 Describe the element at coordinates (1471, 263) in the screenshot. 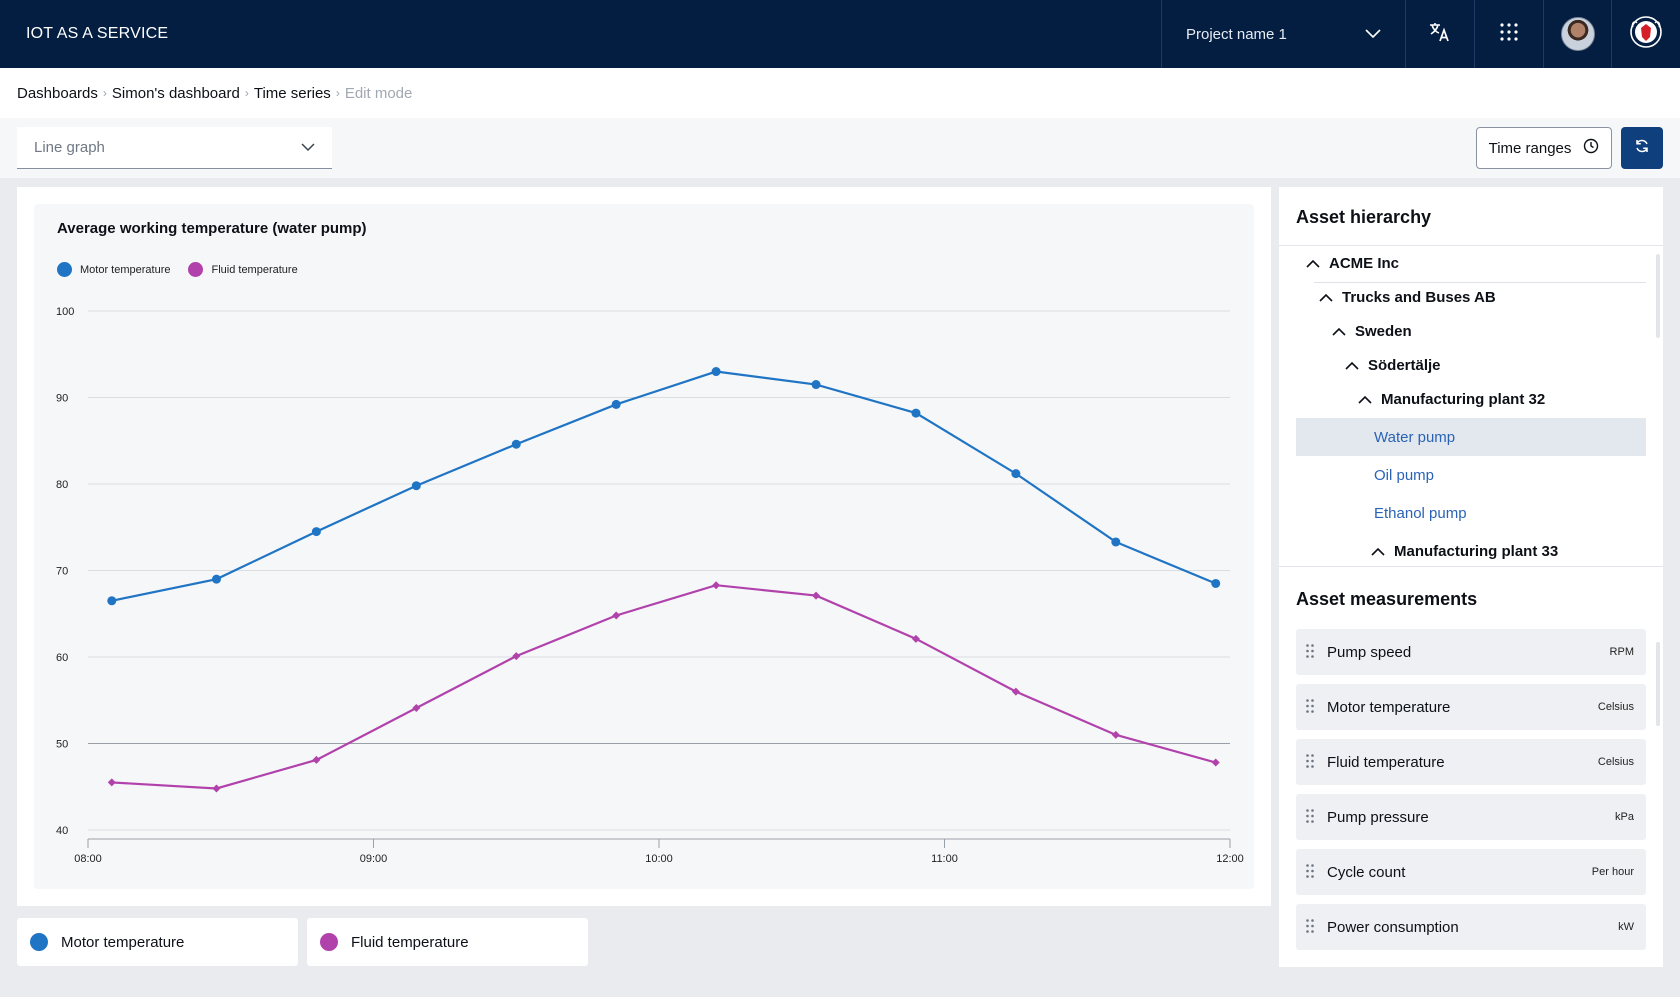

I see `tree-node: ACME Inc` at that location.